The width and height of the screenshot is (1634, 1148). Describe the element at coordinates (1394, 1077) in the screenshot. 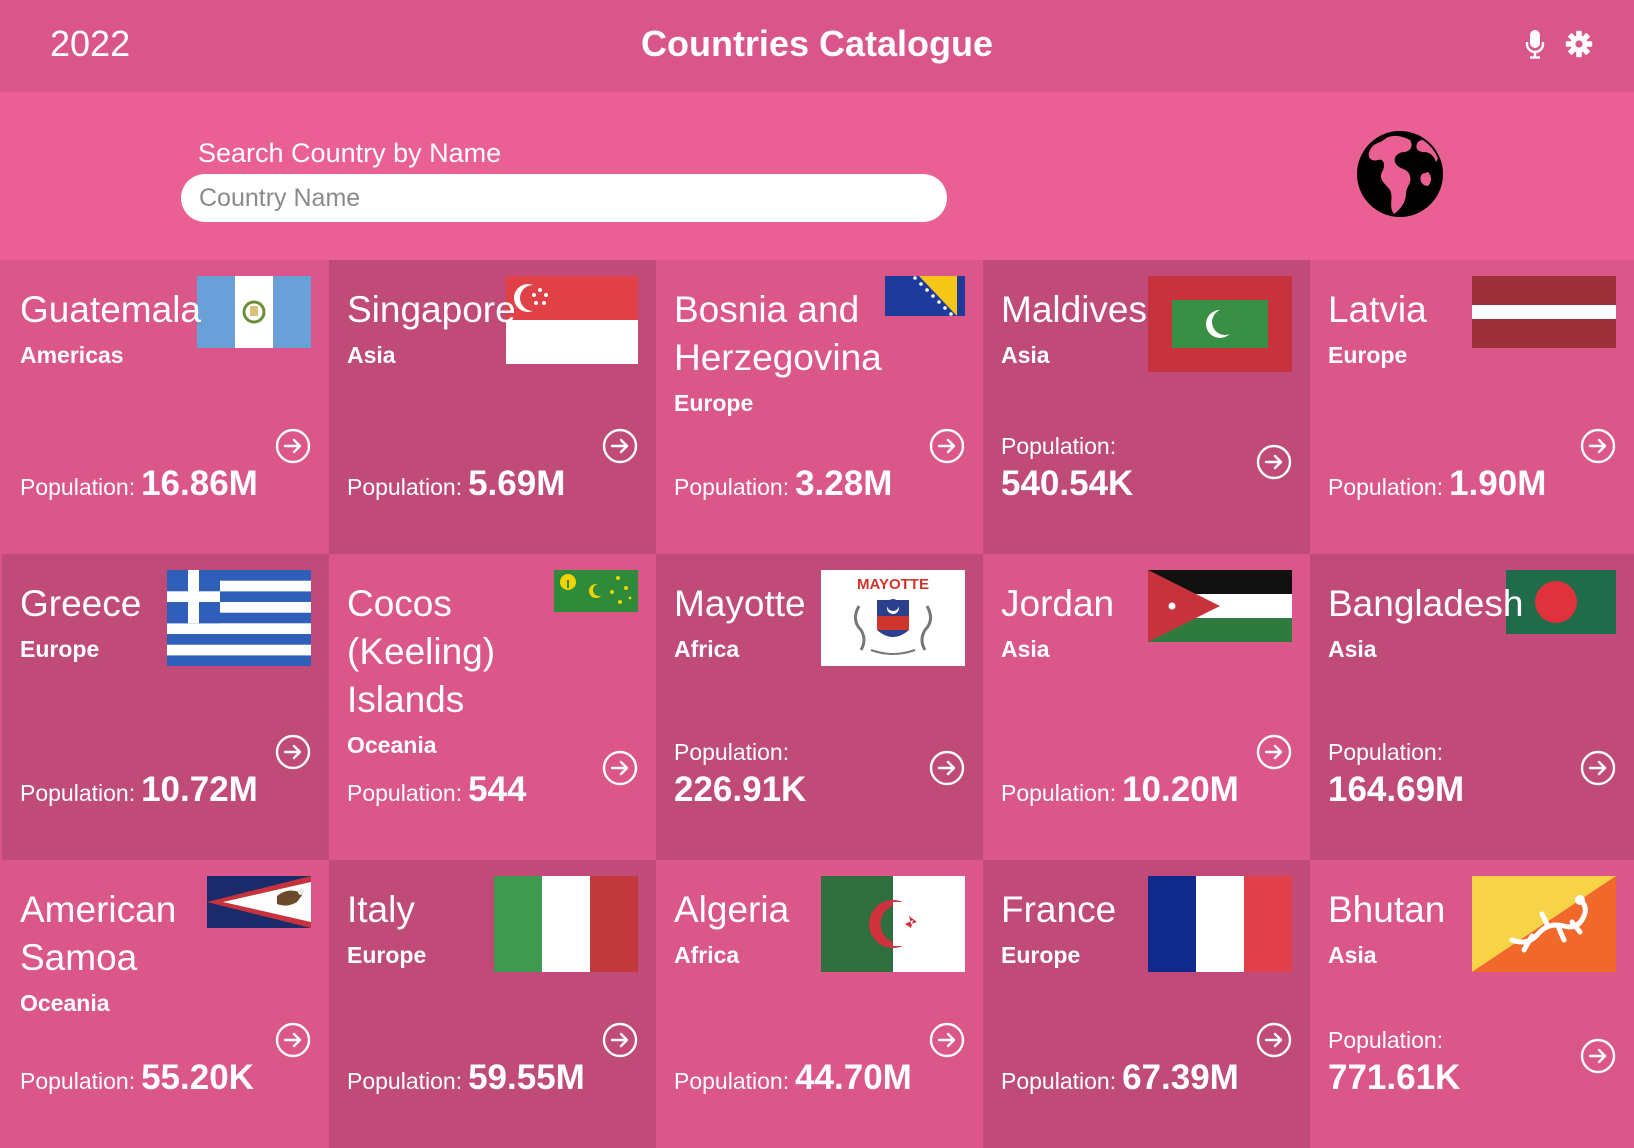

I see `population-value: 771.61K` at that location.